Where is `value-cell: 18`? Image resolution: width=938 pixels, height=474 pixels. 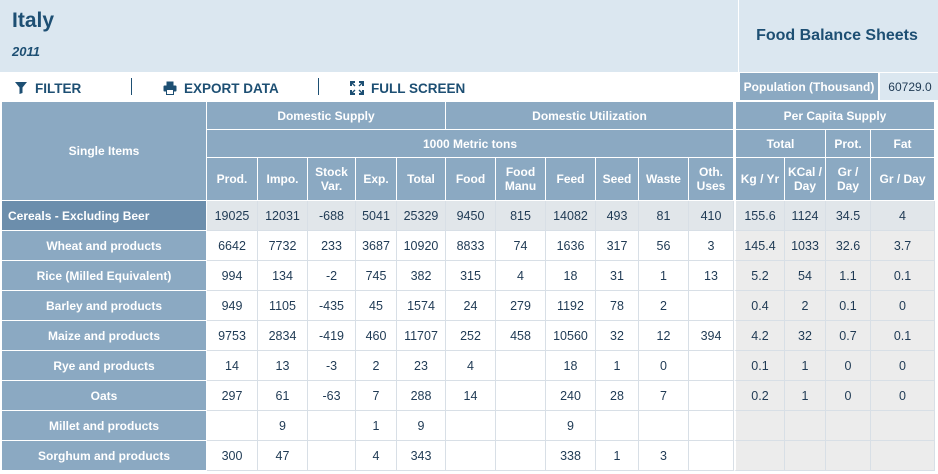
value-cell: 18 is located at coordinates (571, 366).